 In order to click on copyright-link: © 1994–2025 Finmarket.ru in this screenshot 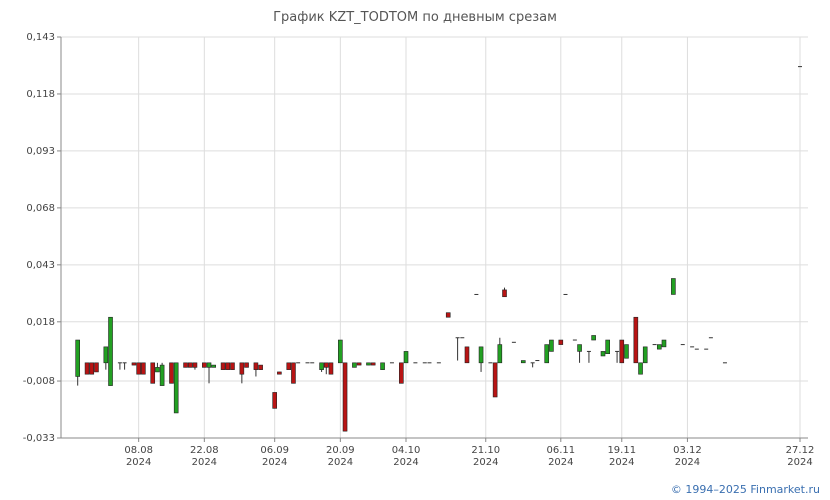, I will do `click(745, 489)`.